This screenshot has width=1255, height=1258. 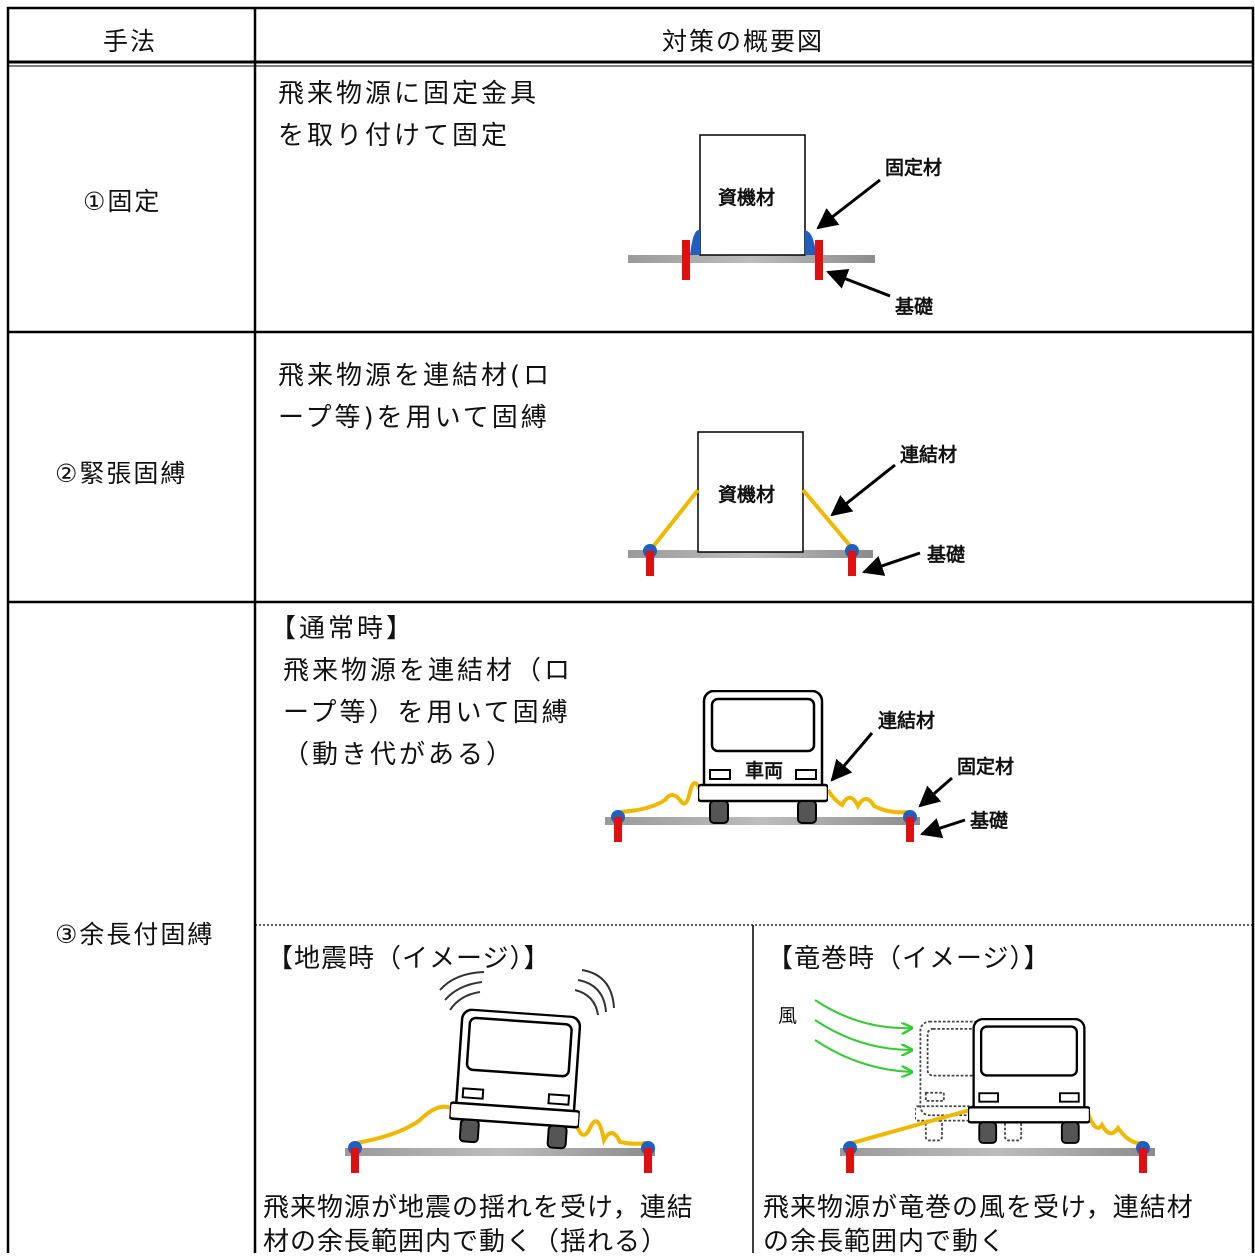 I want to click on label: 風, so click(x=788, y=1016).